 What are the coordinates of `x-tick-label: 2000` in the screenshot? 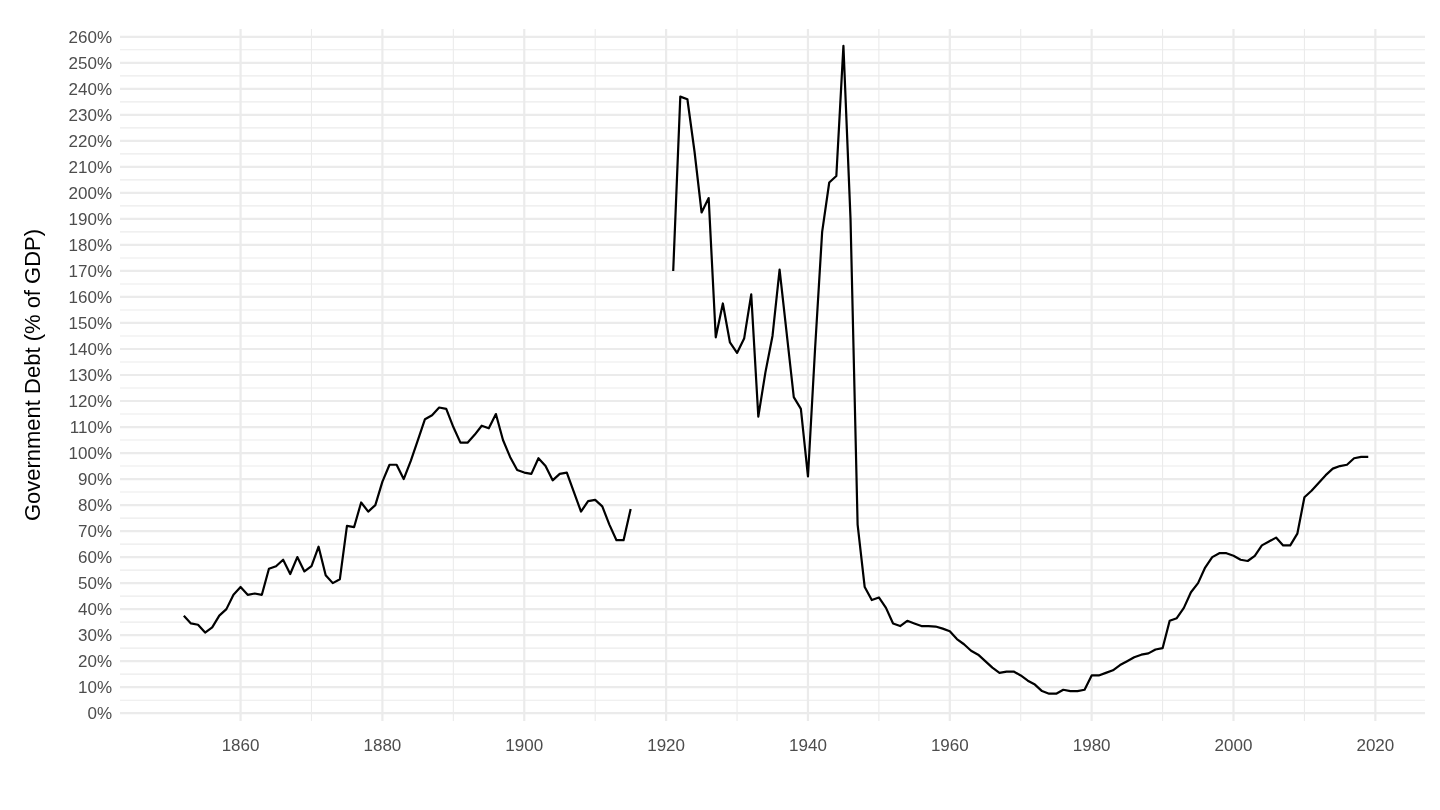 It's located at (1233, 745).